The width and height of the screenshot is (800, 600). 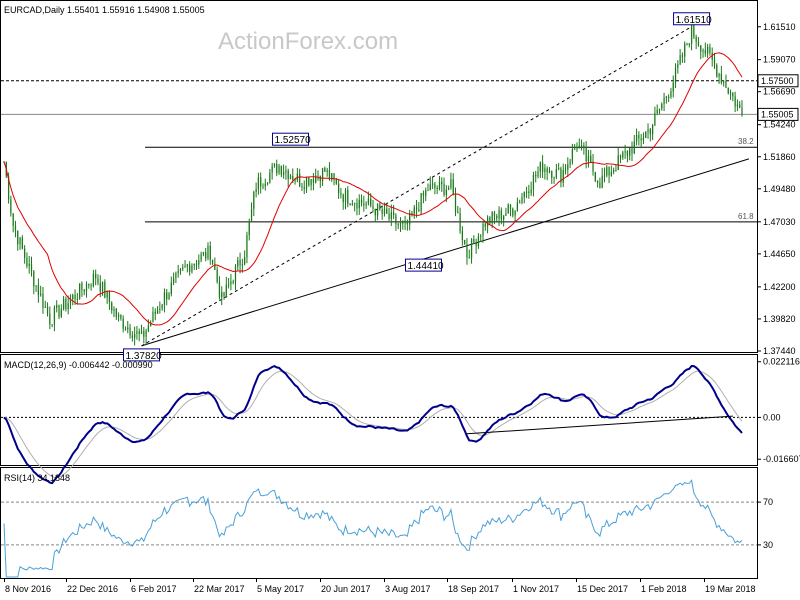 What do you see at coordinates (107, 9) in the screenshot?
I see `header-bg` at bounding box center [107, 9].